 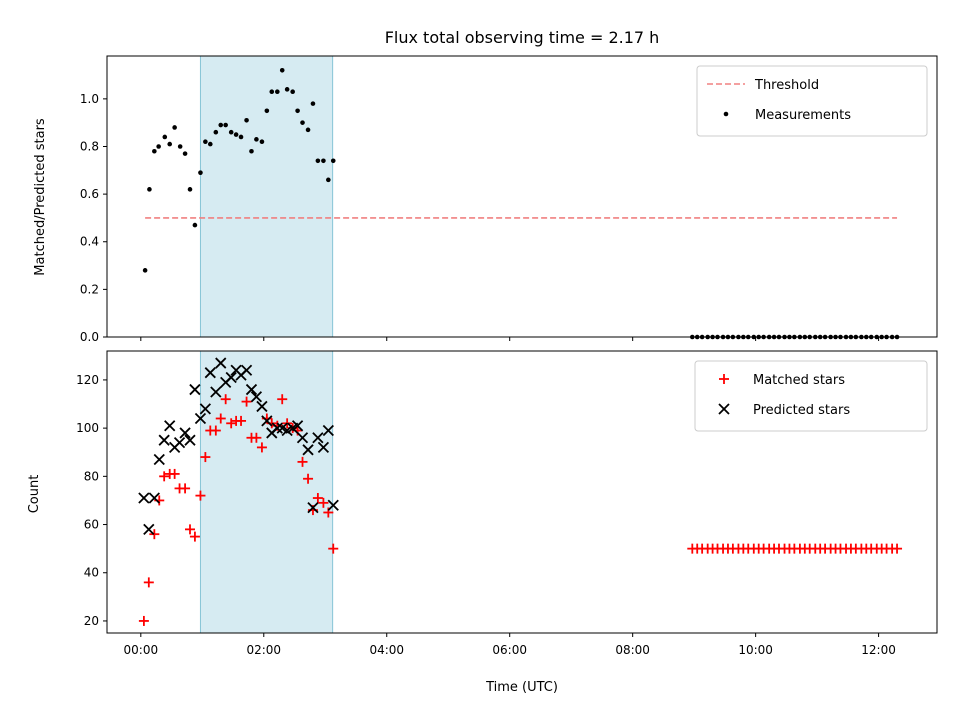 I want to click on y-tick-label: 0.4, so click(x=89, y=242).